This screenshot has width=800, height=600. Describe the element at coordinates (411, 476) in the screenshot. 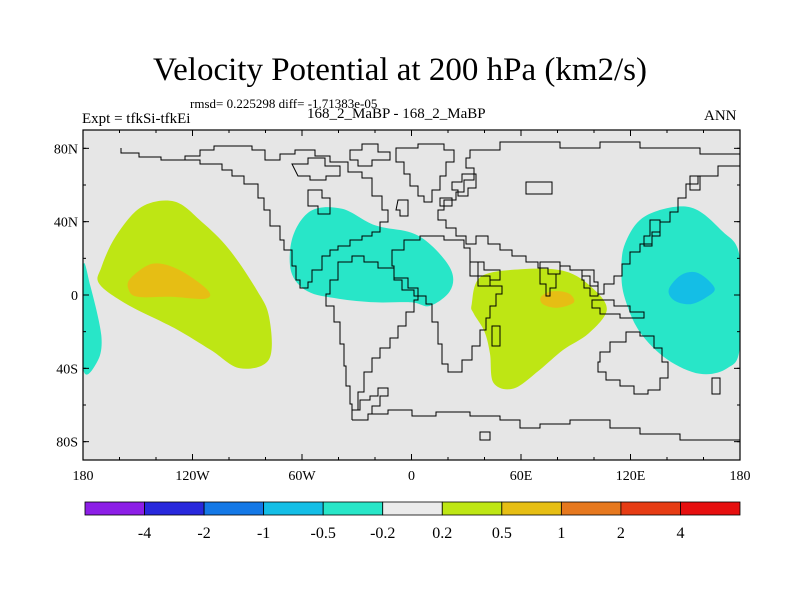

I see `x-tick-label: 0` at that location.